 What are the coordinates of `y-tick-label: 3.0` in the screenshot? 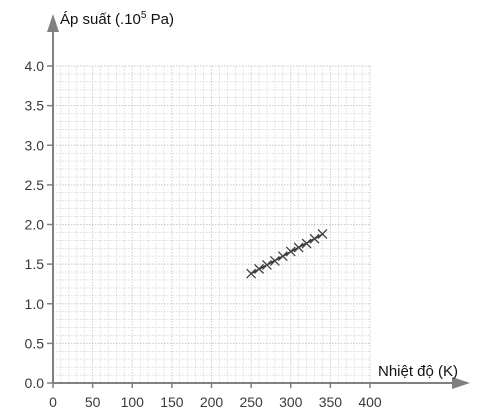 It's located at (35, 145).